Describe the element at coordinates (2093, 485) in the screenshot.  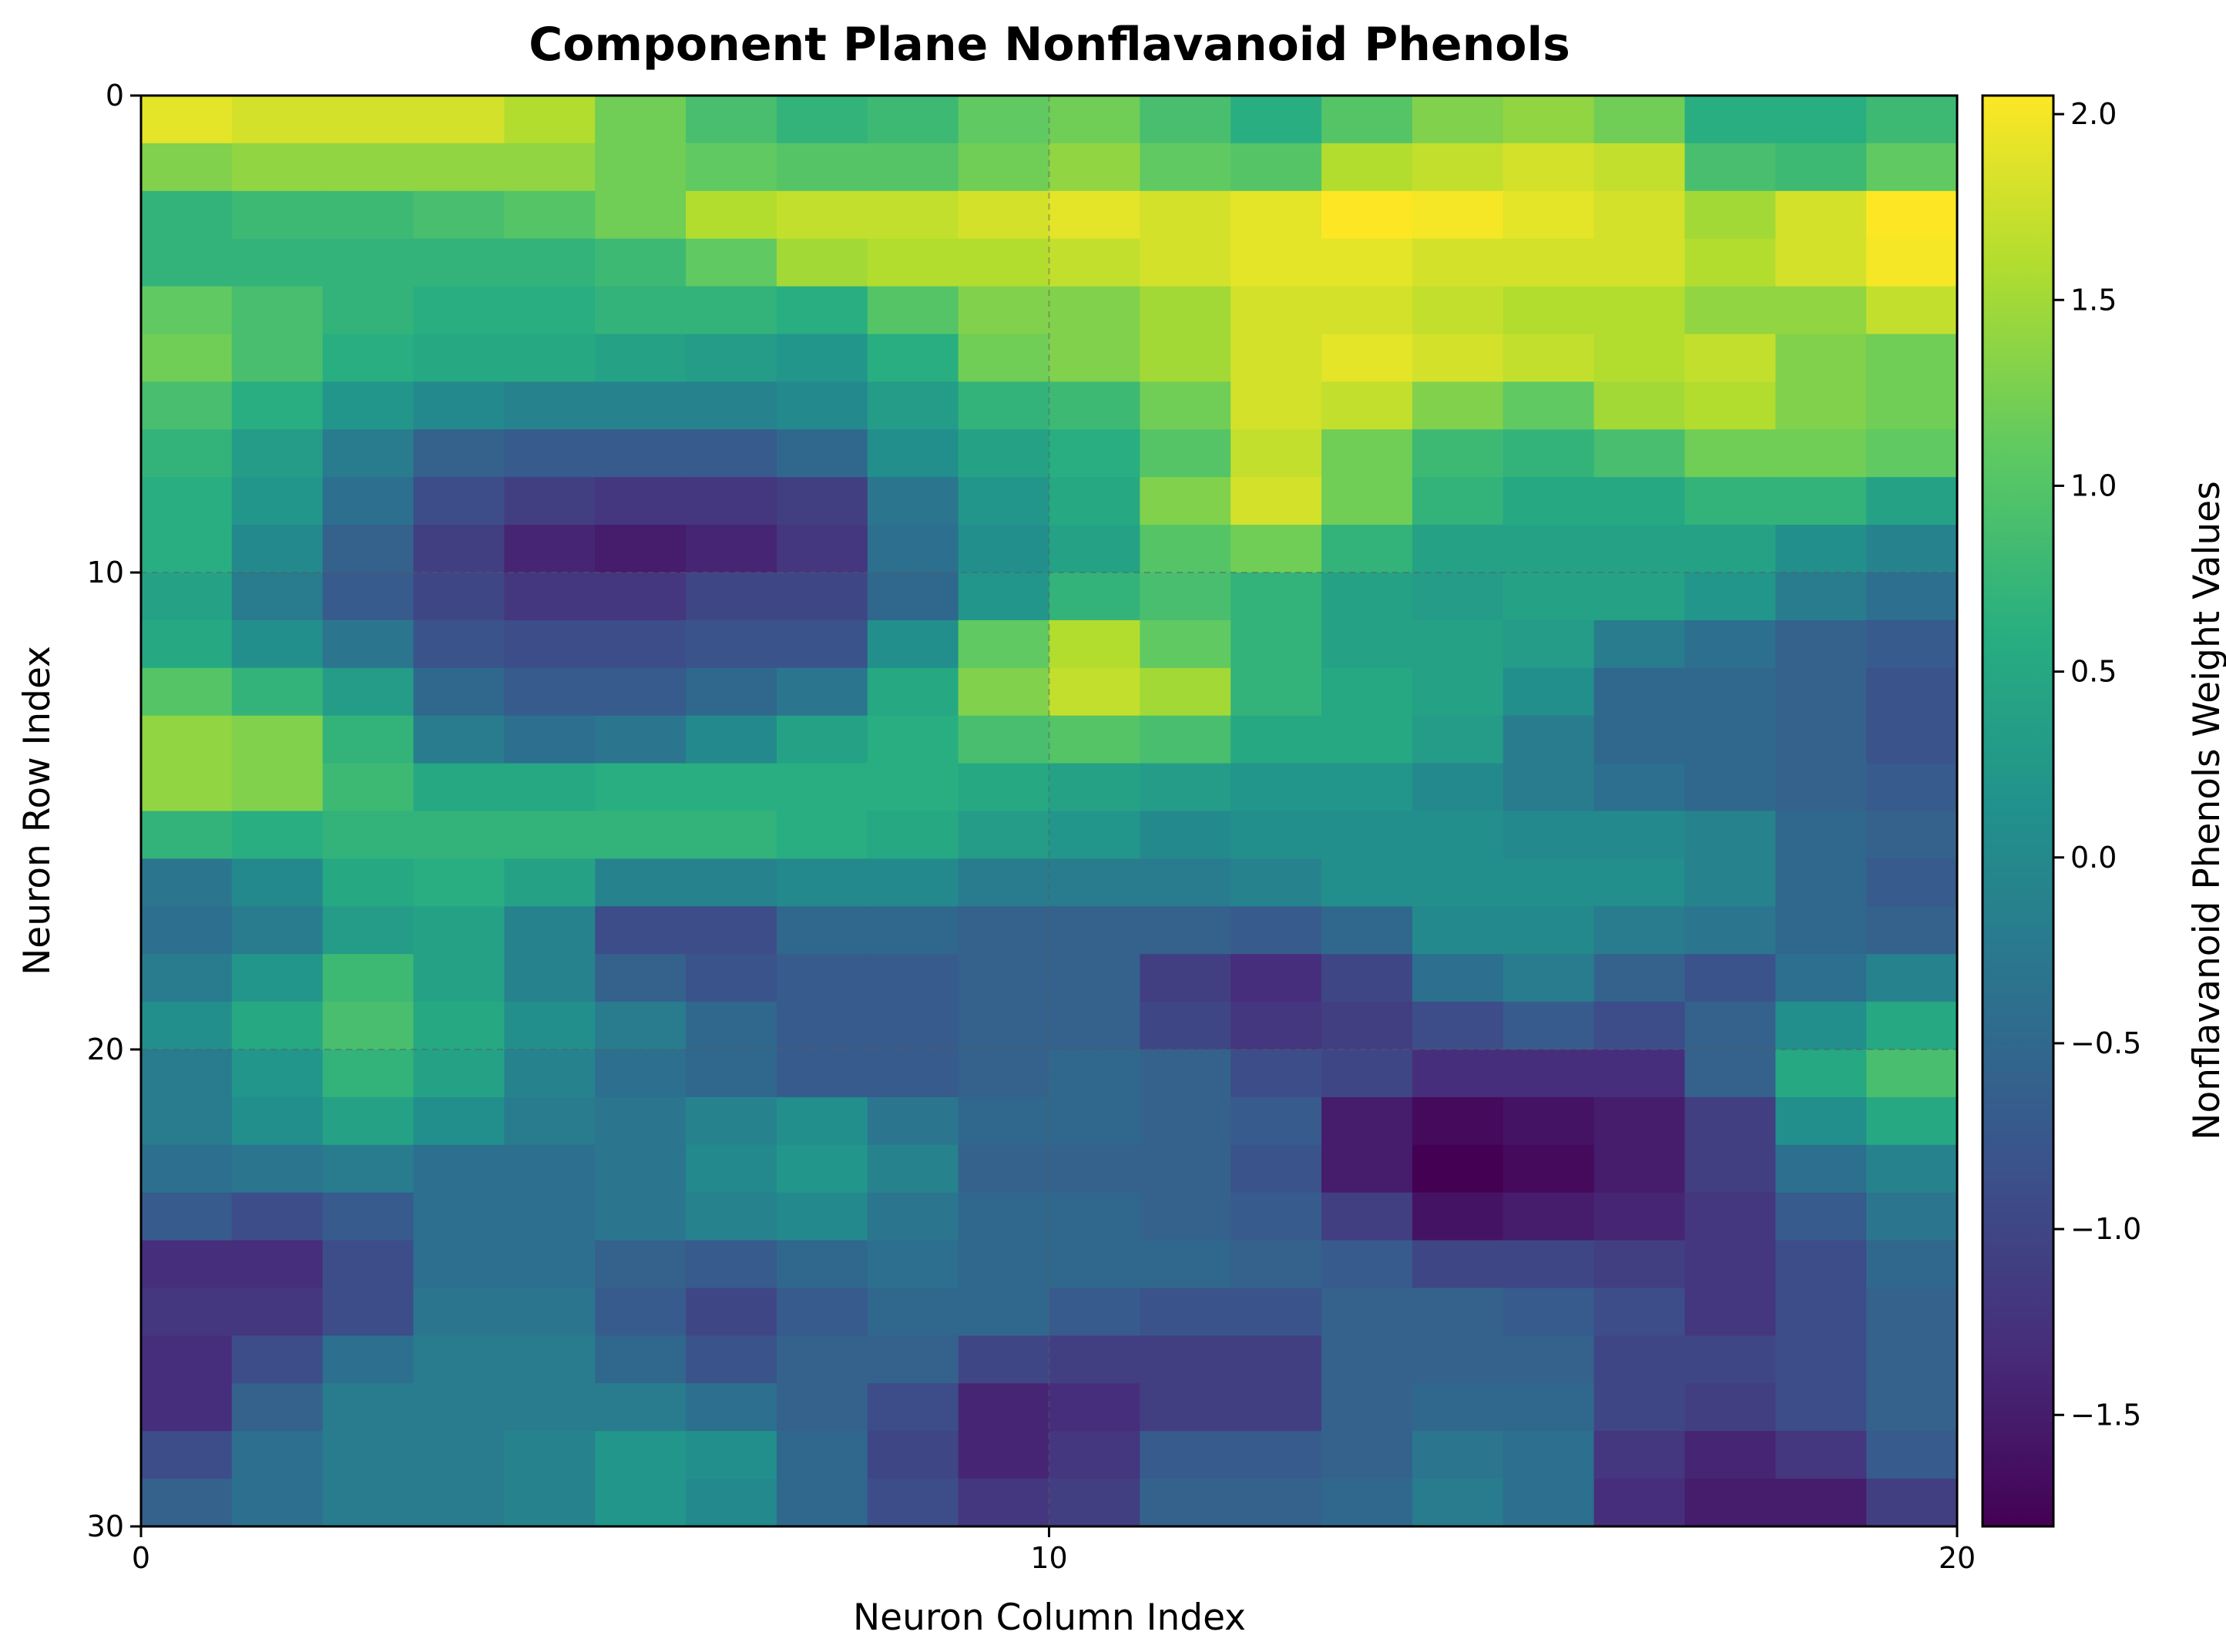
I see `colorbar-tick-label: 1.0` at that location.